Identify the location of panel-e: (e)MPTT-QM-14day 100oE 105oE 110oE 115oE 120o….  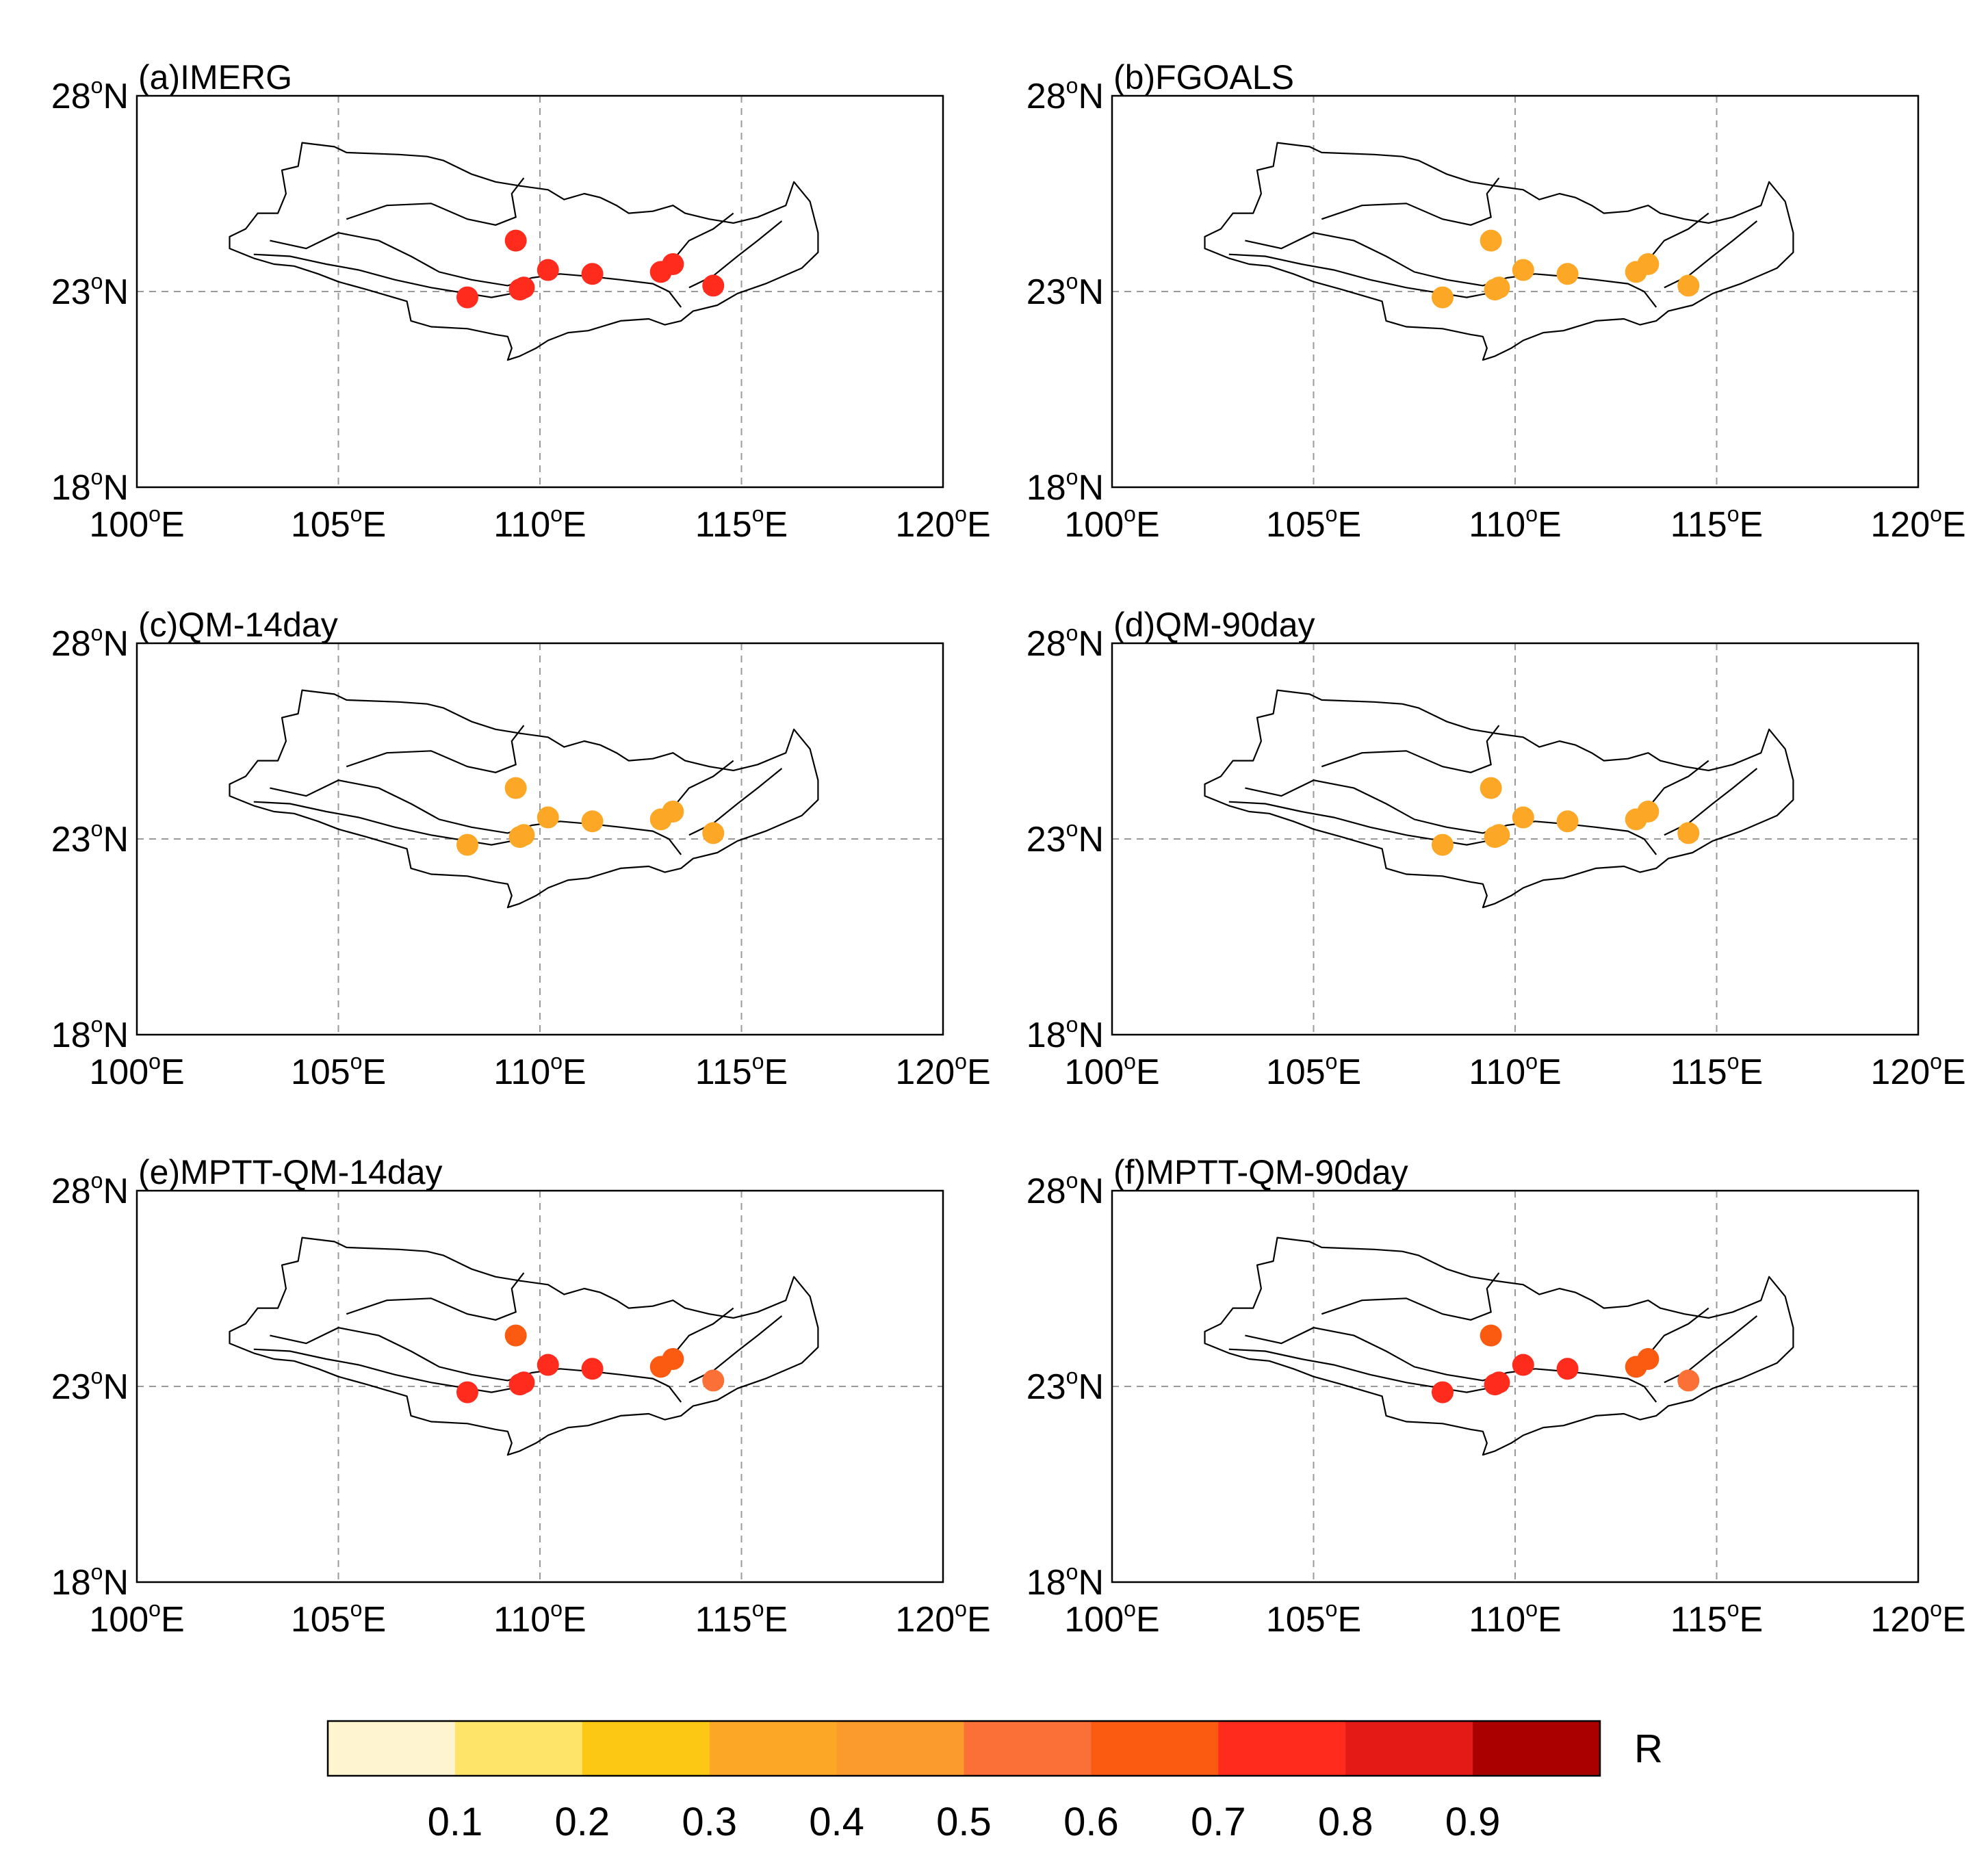
(521, 1396).